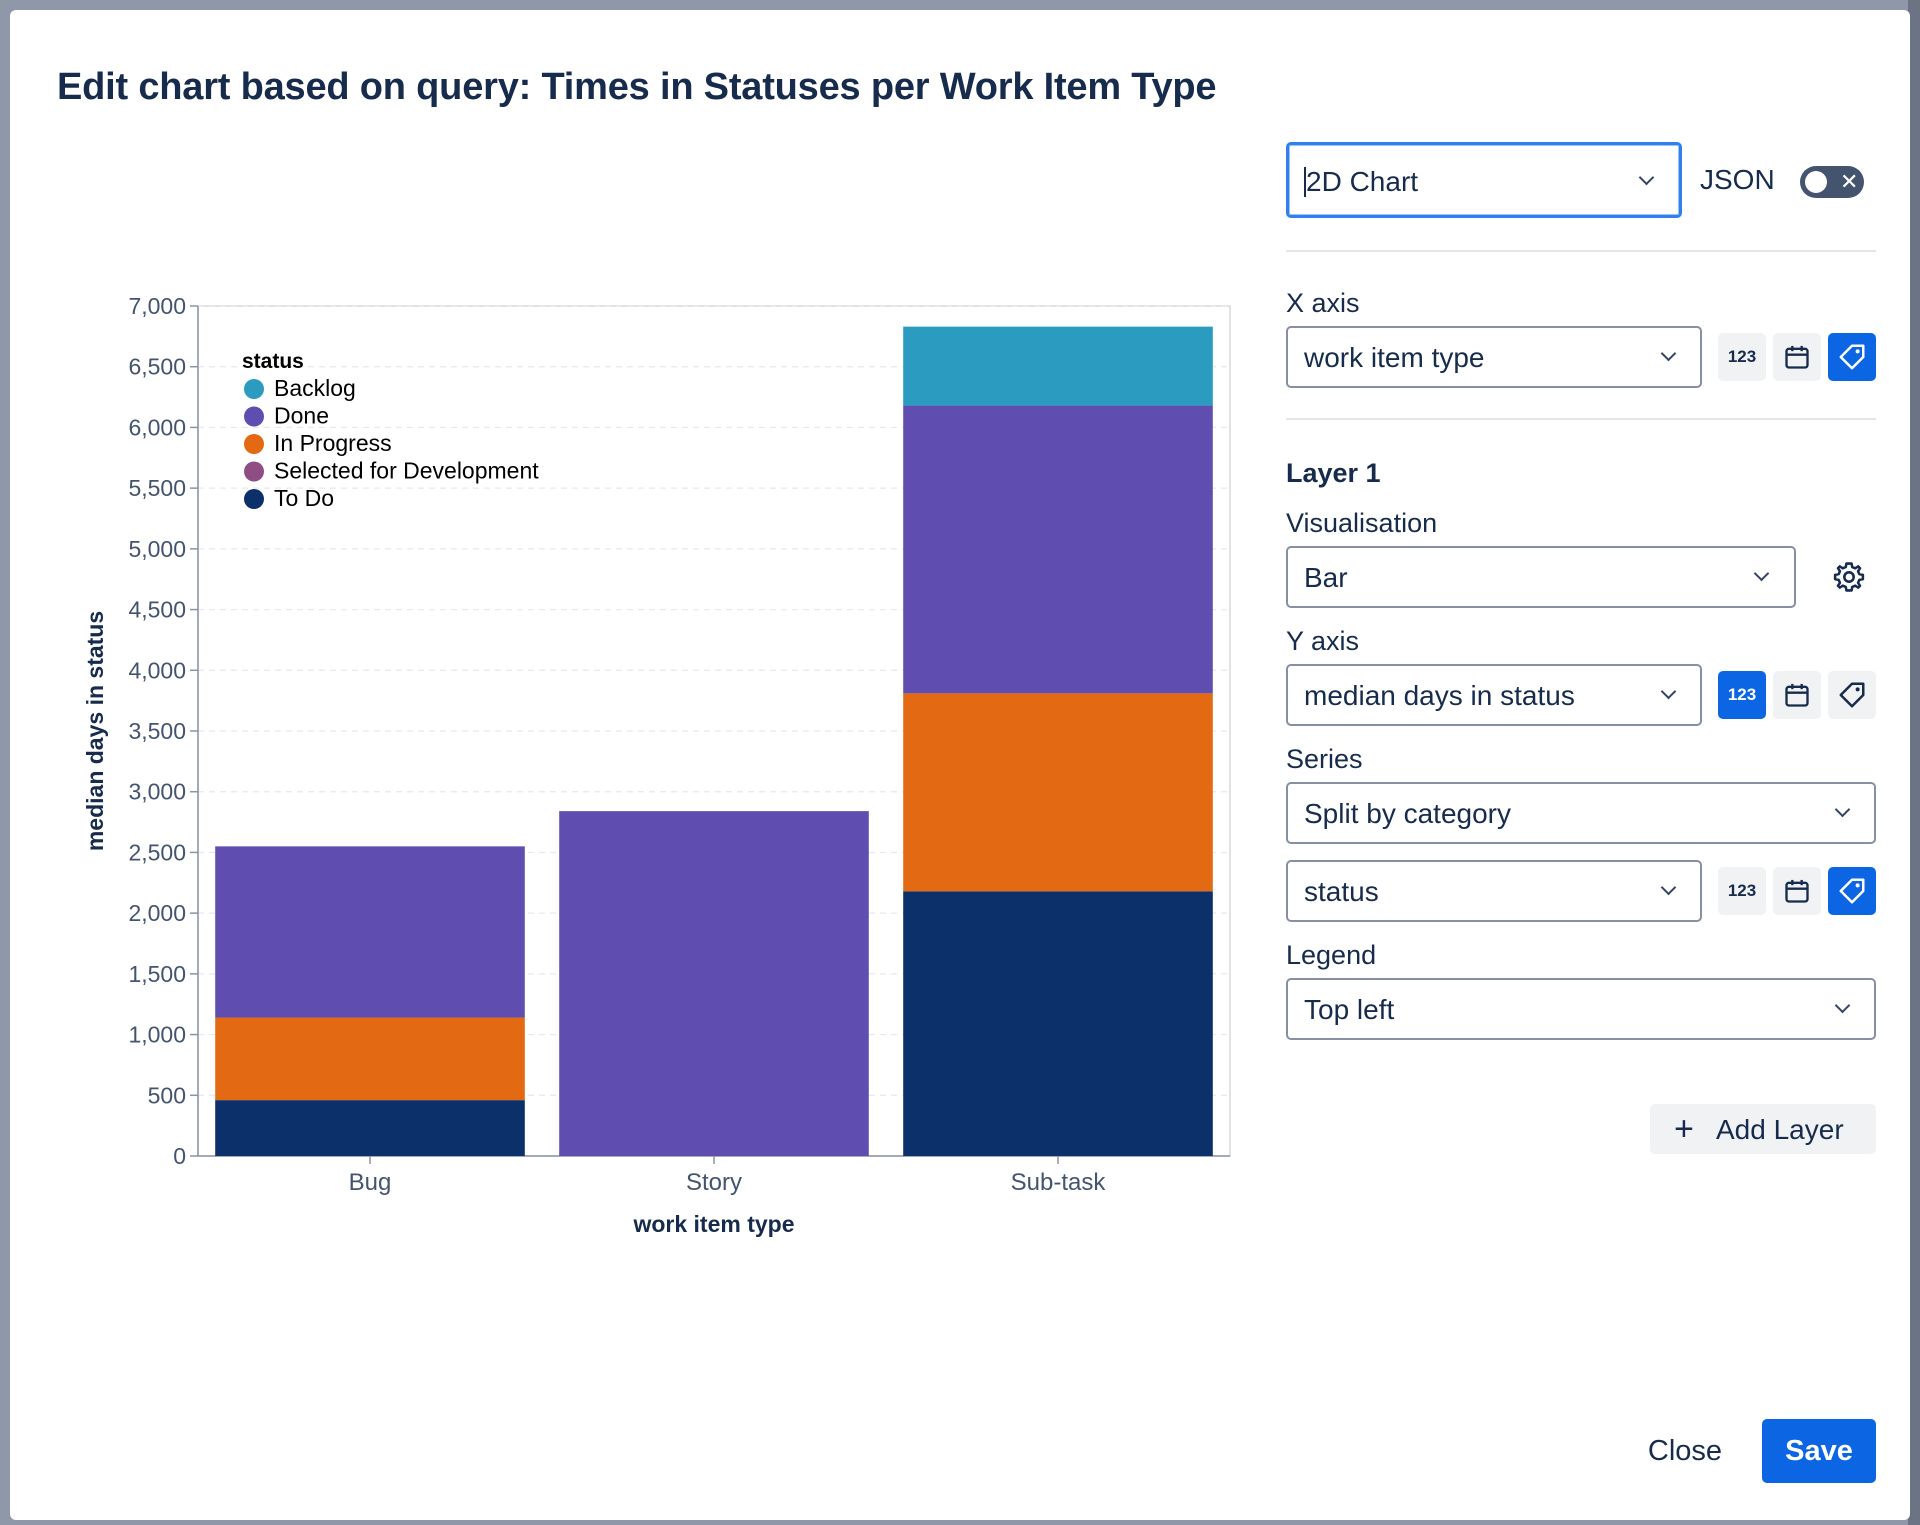 This screenshot has width=1920, height=1525. I want to click on x-tick-label: Sub-task, so click(1059, 1182).